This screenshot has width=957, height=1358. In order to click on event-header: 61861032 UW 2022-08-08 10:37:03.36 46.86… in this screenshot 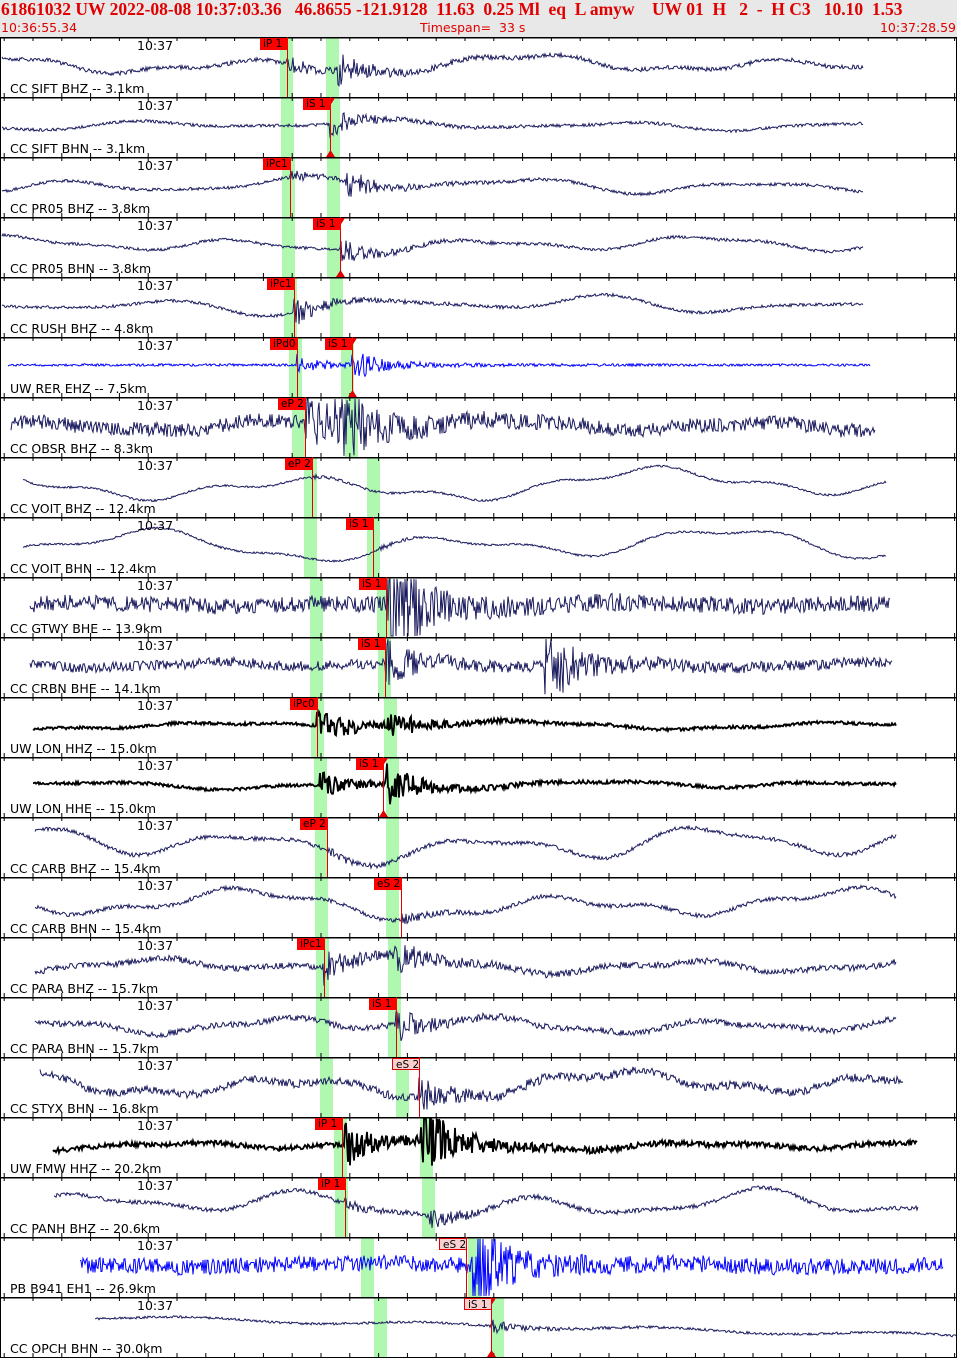, I will do `click(478, 18)`.